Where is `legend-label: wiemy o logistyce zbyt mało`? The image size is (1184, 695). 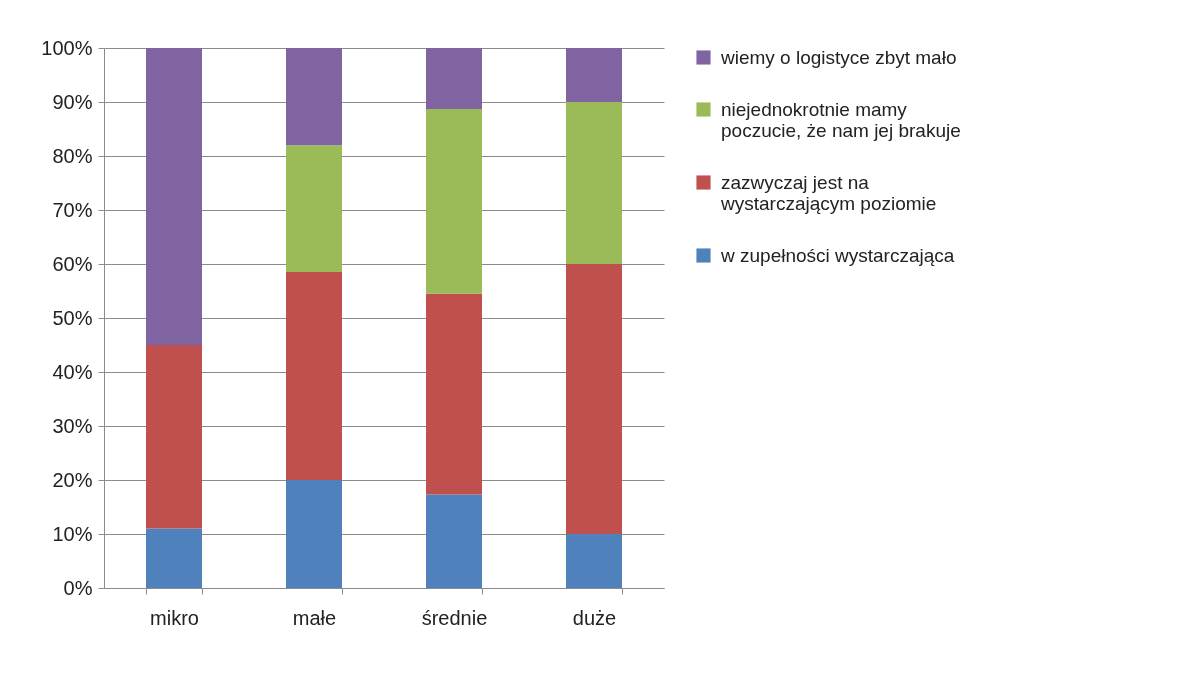
legend-label: wiemy o logistyce zbyt mało is located at coordinates (838, 57).